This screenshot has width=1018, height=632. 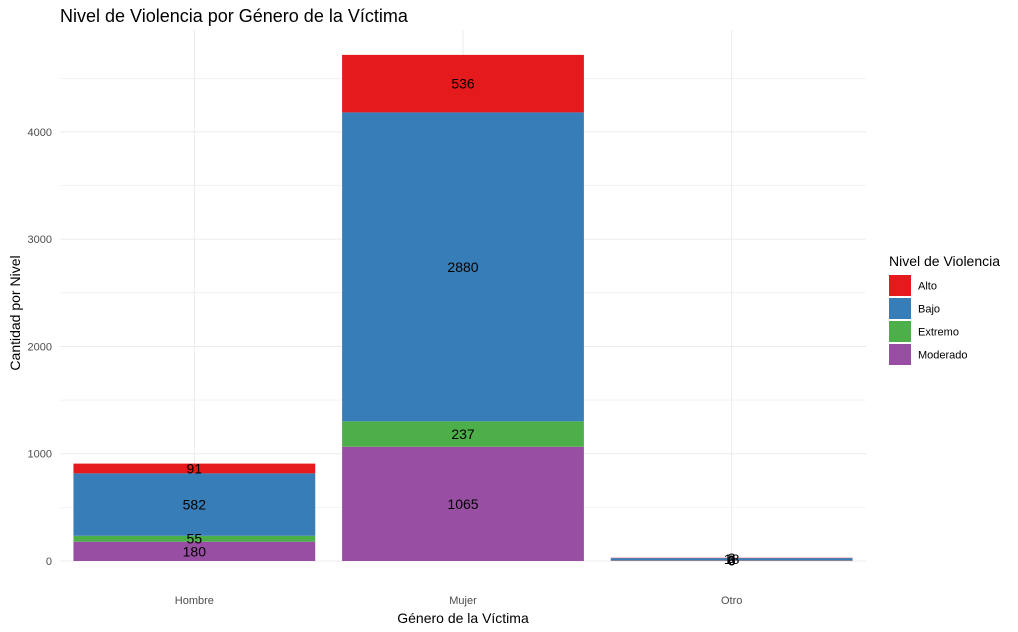 What do you see at coordinates (927, 287) in the screenshot?
I see `legend-label-alto: Alto` at bounding box center [927, 287].